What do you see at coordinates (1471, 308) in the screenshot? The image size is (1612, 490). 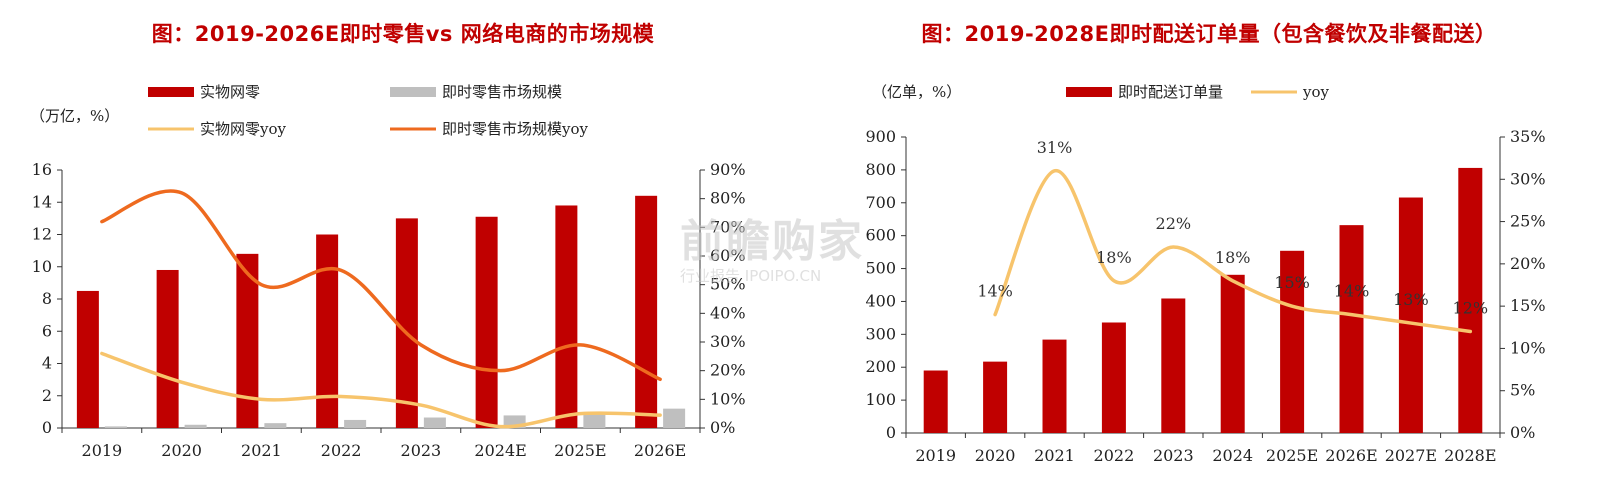 I see `data-label: 12%` at bounding box center [1471, 308].